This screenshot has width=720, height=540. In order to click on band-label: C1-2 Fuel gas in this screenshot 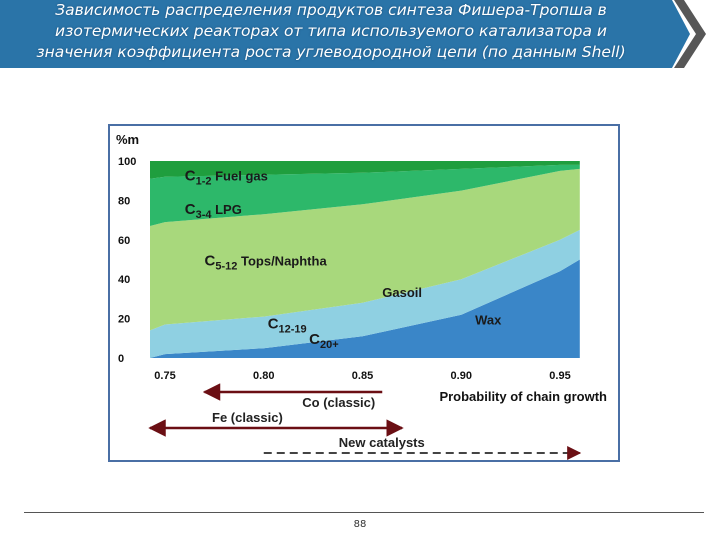, I will do `click(226, 178)`.